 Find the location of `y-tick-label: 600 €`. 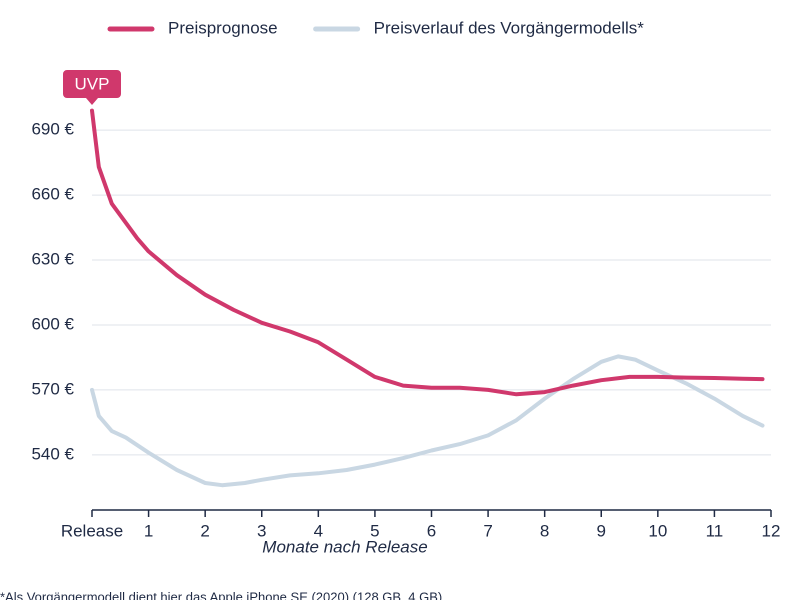

y-tick-label: 600 € is located at coordinates (52, 323).